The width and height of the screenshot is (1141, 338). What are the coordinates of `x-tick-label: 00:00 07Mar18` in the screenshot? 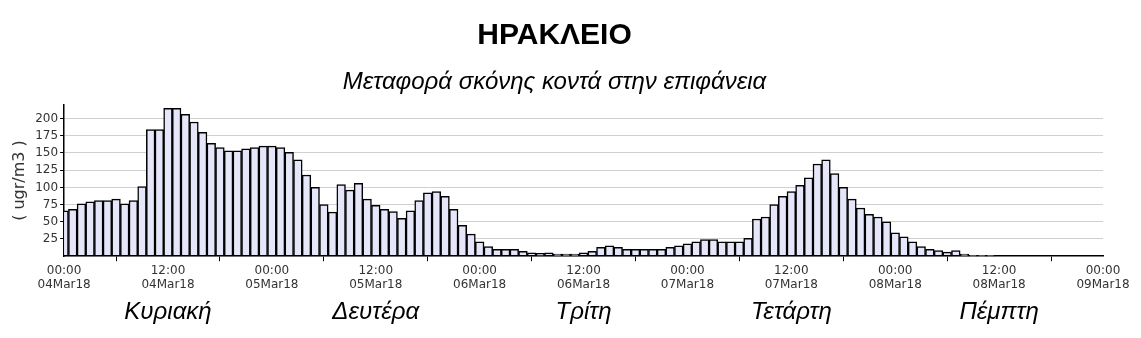 It's located at (687, 276).